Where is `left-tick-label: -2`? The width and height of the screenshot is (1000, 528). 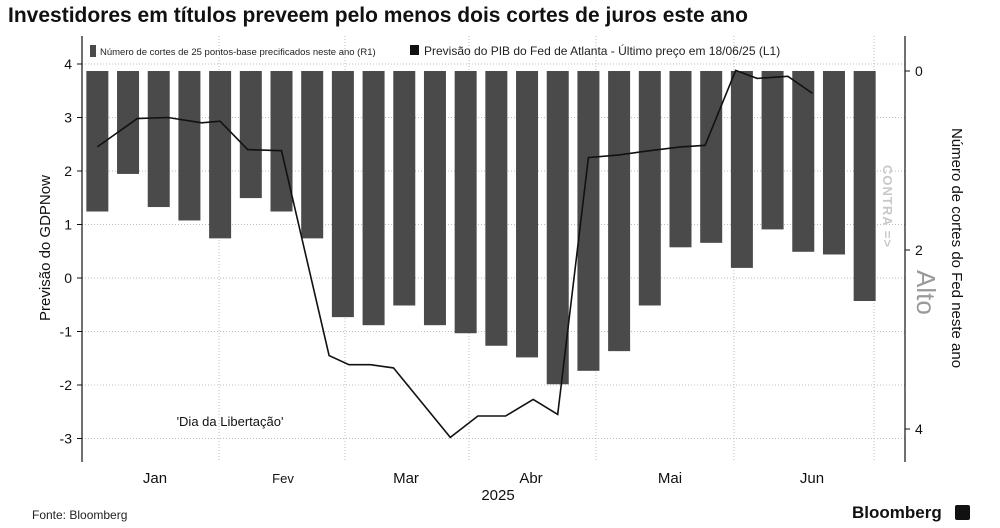
left-tick-label: -2 is located at coordinates (66, 385).